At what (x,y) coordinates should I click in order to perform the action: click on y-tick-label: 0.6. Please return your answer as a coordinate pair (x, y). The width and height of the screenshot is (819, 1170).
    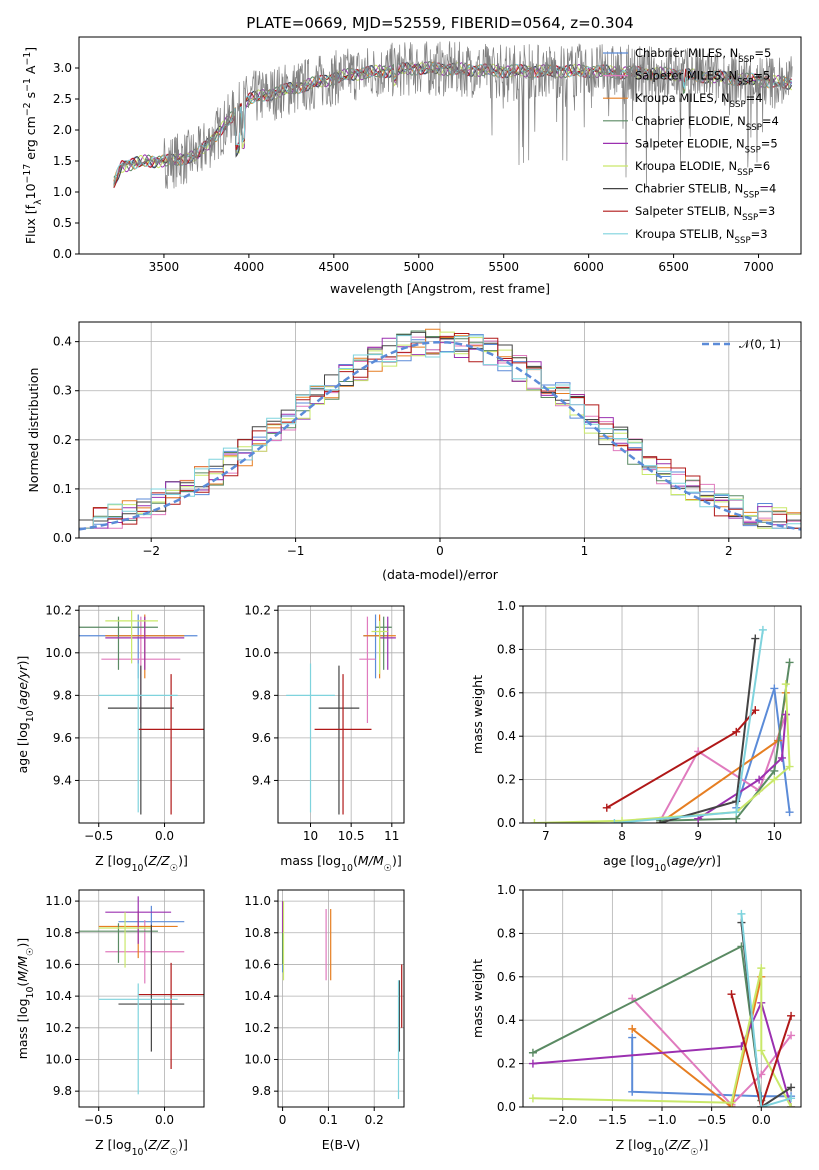
    Looking at the image, I should click on (506, 693).